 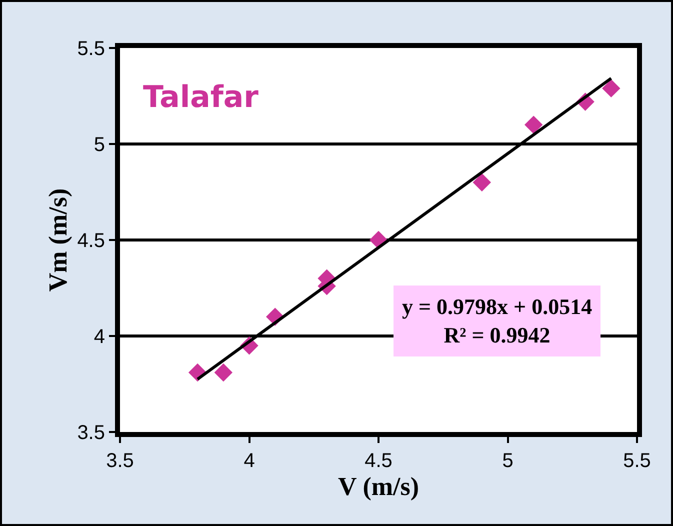 I want to click on annotation: y = 0.9798x + 0.0514 R² = 0.9942, so click(x=497, y=321).